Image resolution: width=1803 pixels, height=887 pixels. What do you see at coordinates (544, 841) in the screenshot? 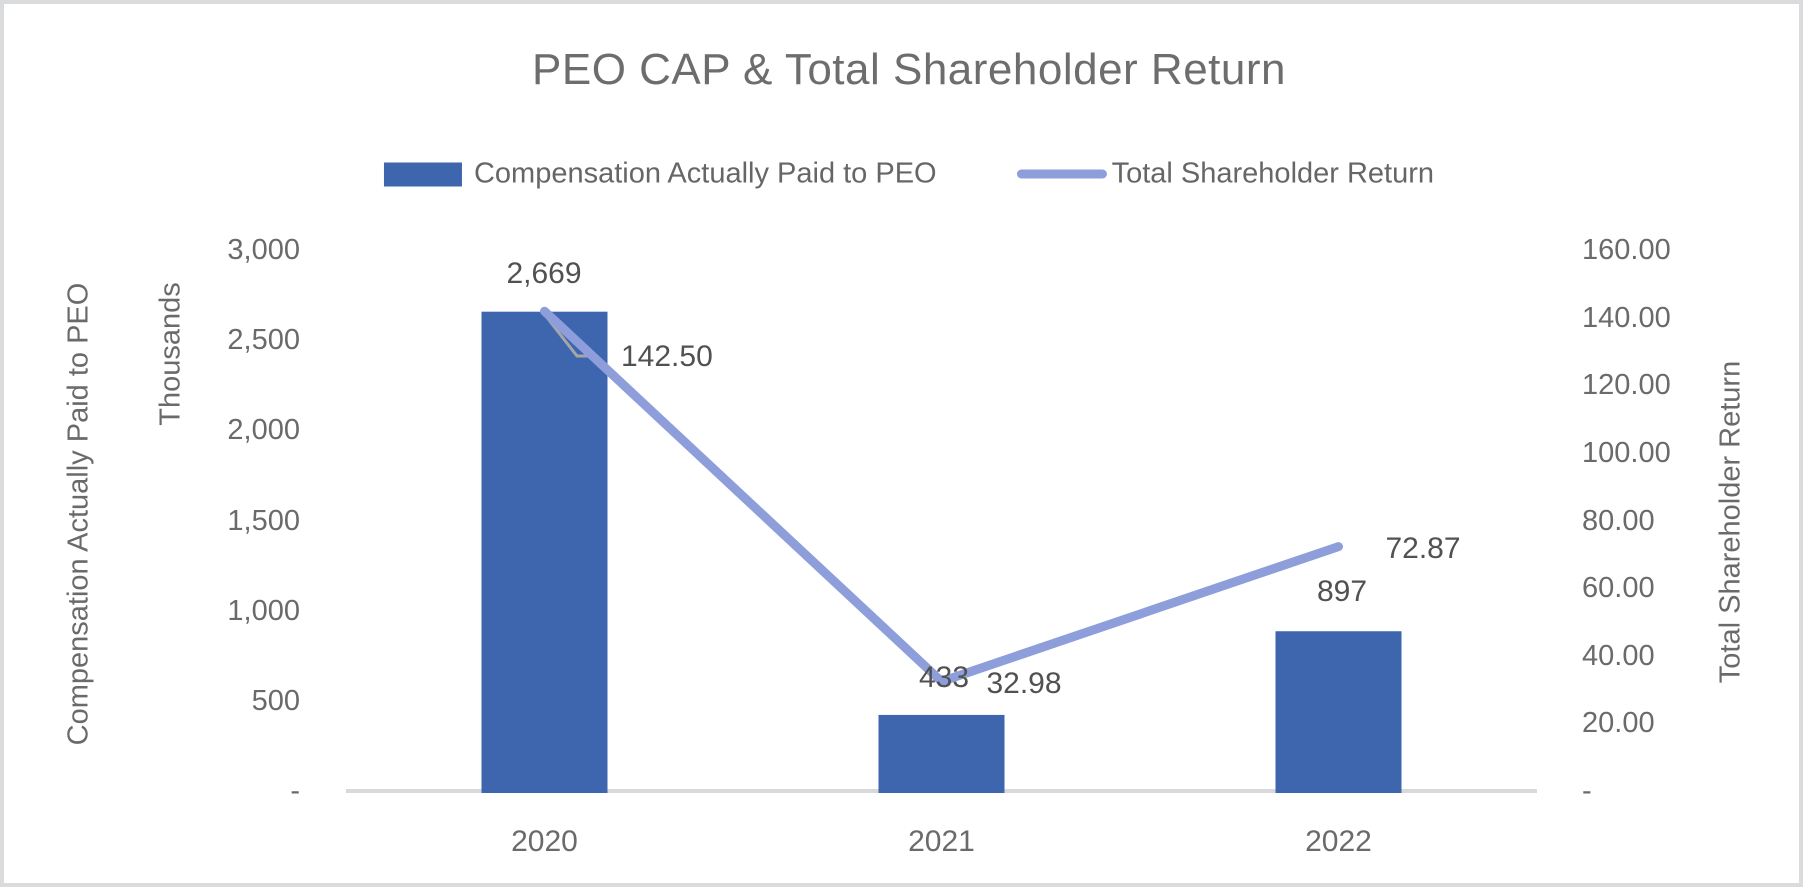
I see `x-axis-tick-label: 2020` at bounding box center [544, 841].